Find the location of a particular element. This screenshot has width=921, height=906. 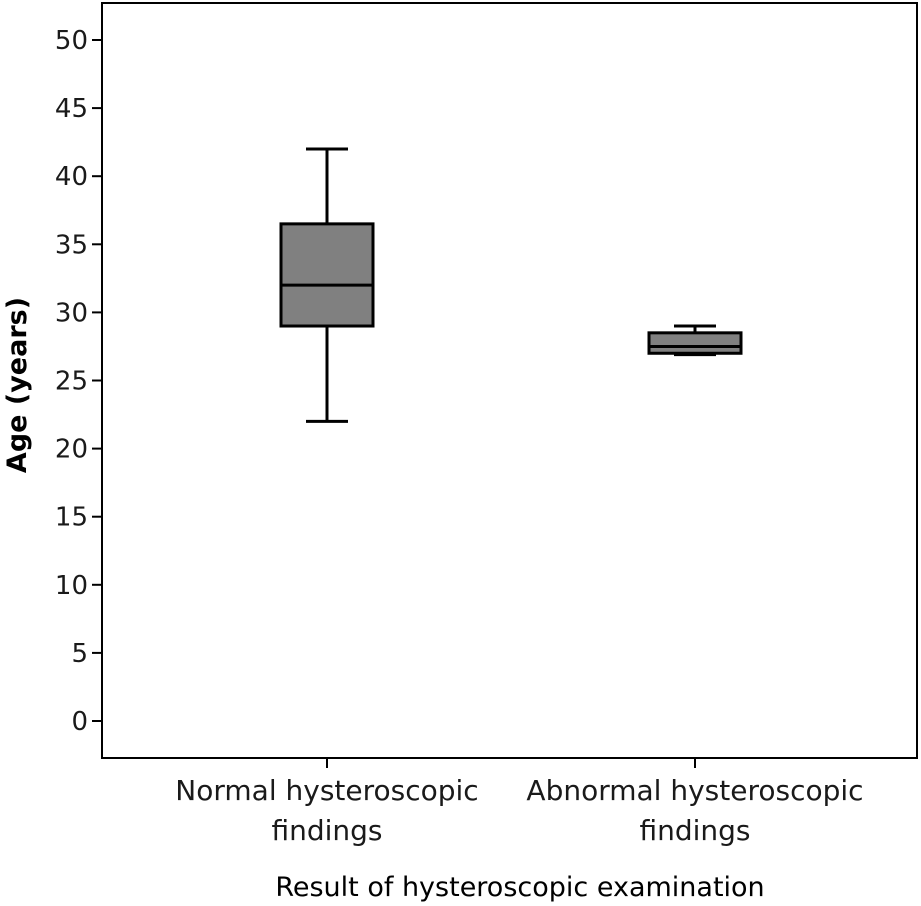

x-category-label: Normal hysteroscopic findings is located at coordinates (326, 810).